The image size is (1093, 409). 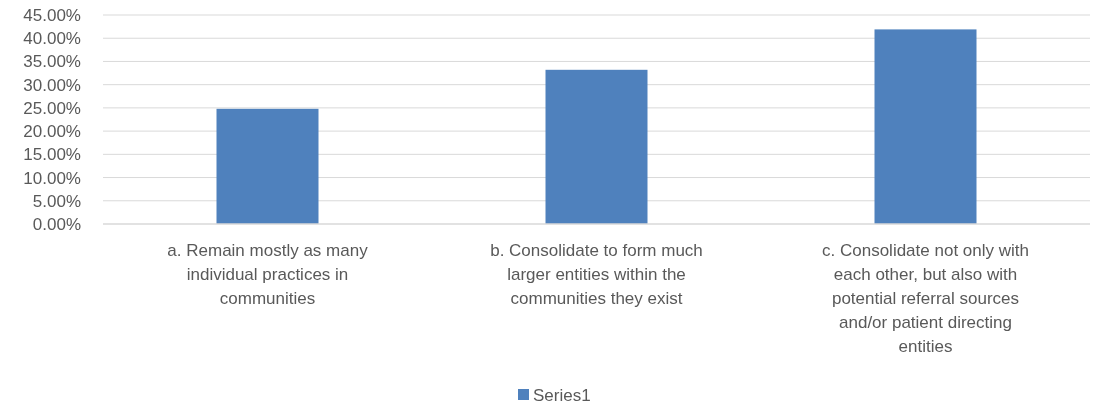 What do you see at coordinates (562, 395) in the screenshot?
I see `legend-label: Series1` at bounding box center [562, 395].